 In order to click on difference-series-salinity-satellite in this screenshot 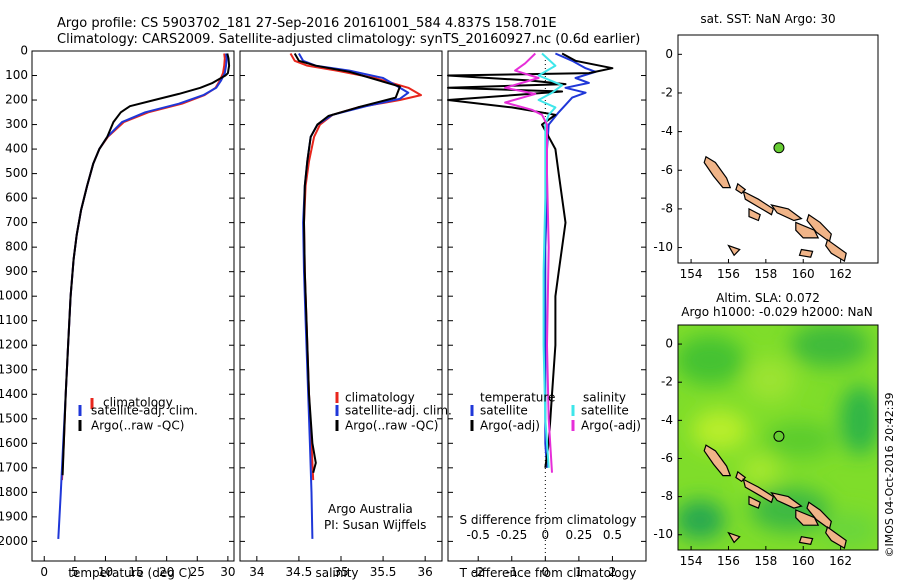, I will do `click(550, 260)`.